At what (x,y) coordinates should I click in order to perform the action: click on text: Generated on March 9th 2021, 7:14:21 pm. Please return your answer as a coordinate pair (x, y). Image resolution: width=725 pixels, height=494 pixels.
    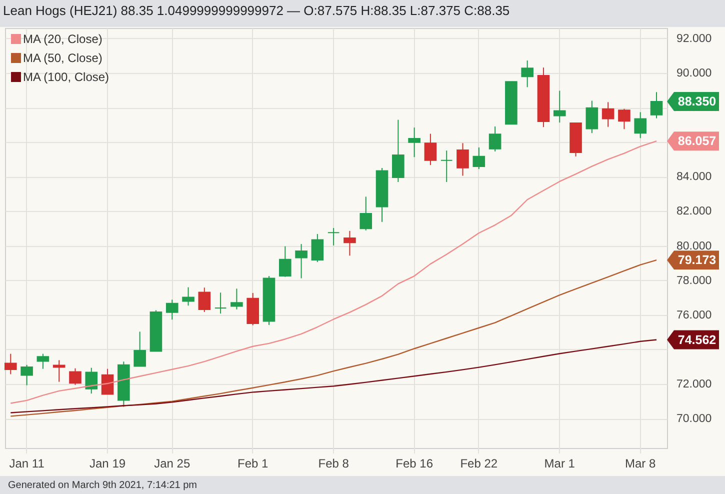
    Looking at the image, I should click on (103, 485).